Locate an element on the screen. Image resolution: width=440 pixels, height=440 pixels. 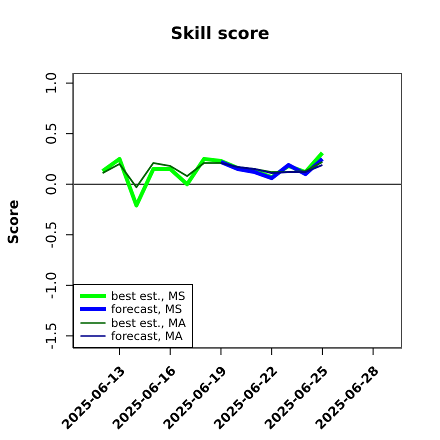
legend-label: best est., MA is located at coordinates (148, 323).